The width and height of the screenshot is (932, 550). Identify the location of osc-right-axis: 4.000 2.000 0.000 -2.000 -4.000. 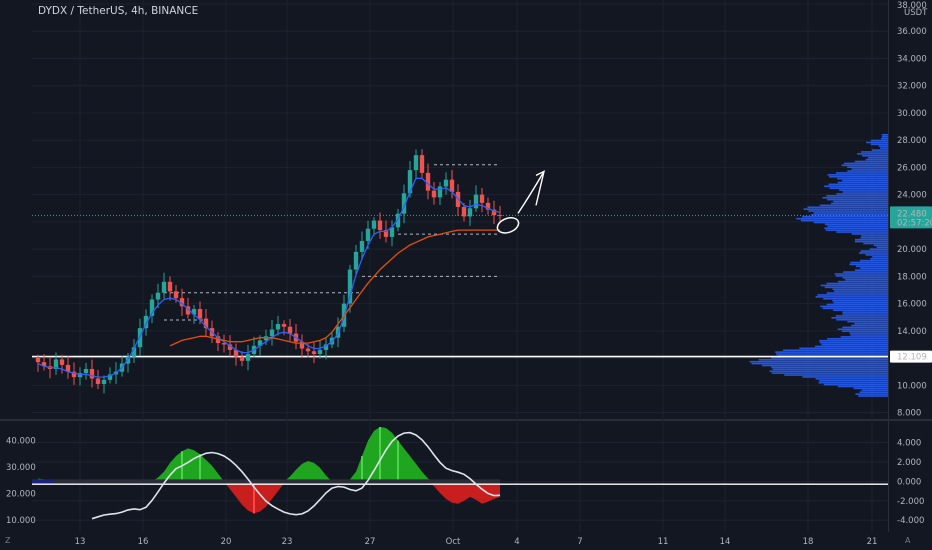
(910, 483).